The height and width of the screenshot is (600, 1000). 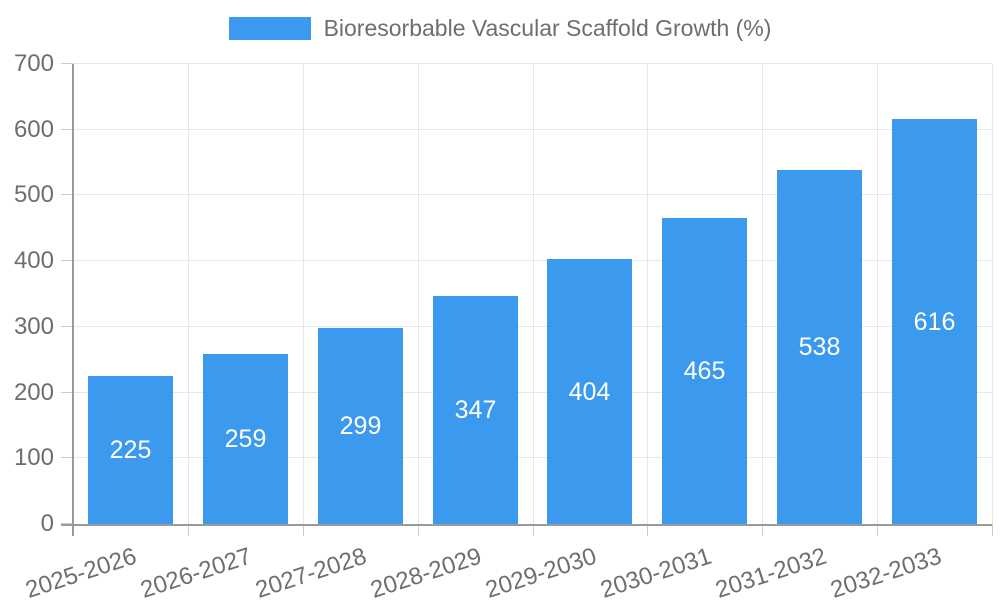 I want to click on bar-value-label: 404, so click(x=589, y=392).